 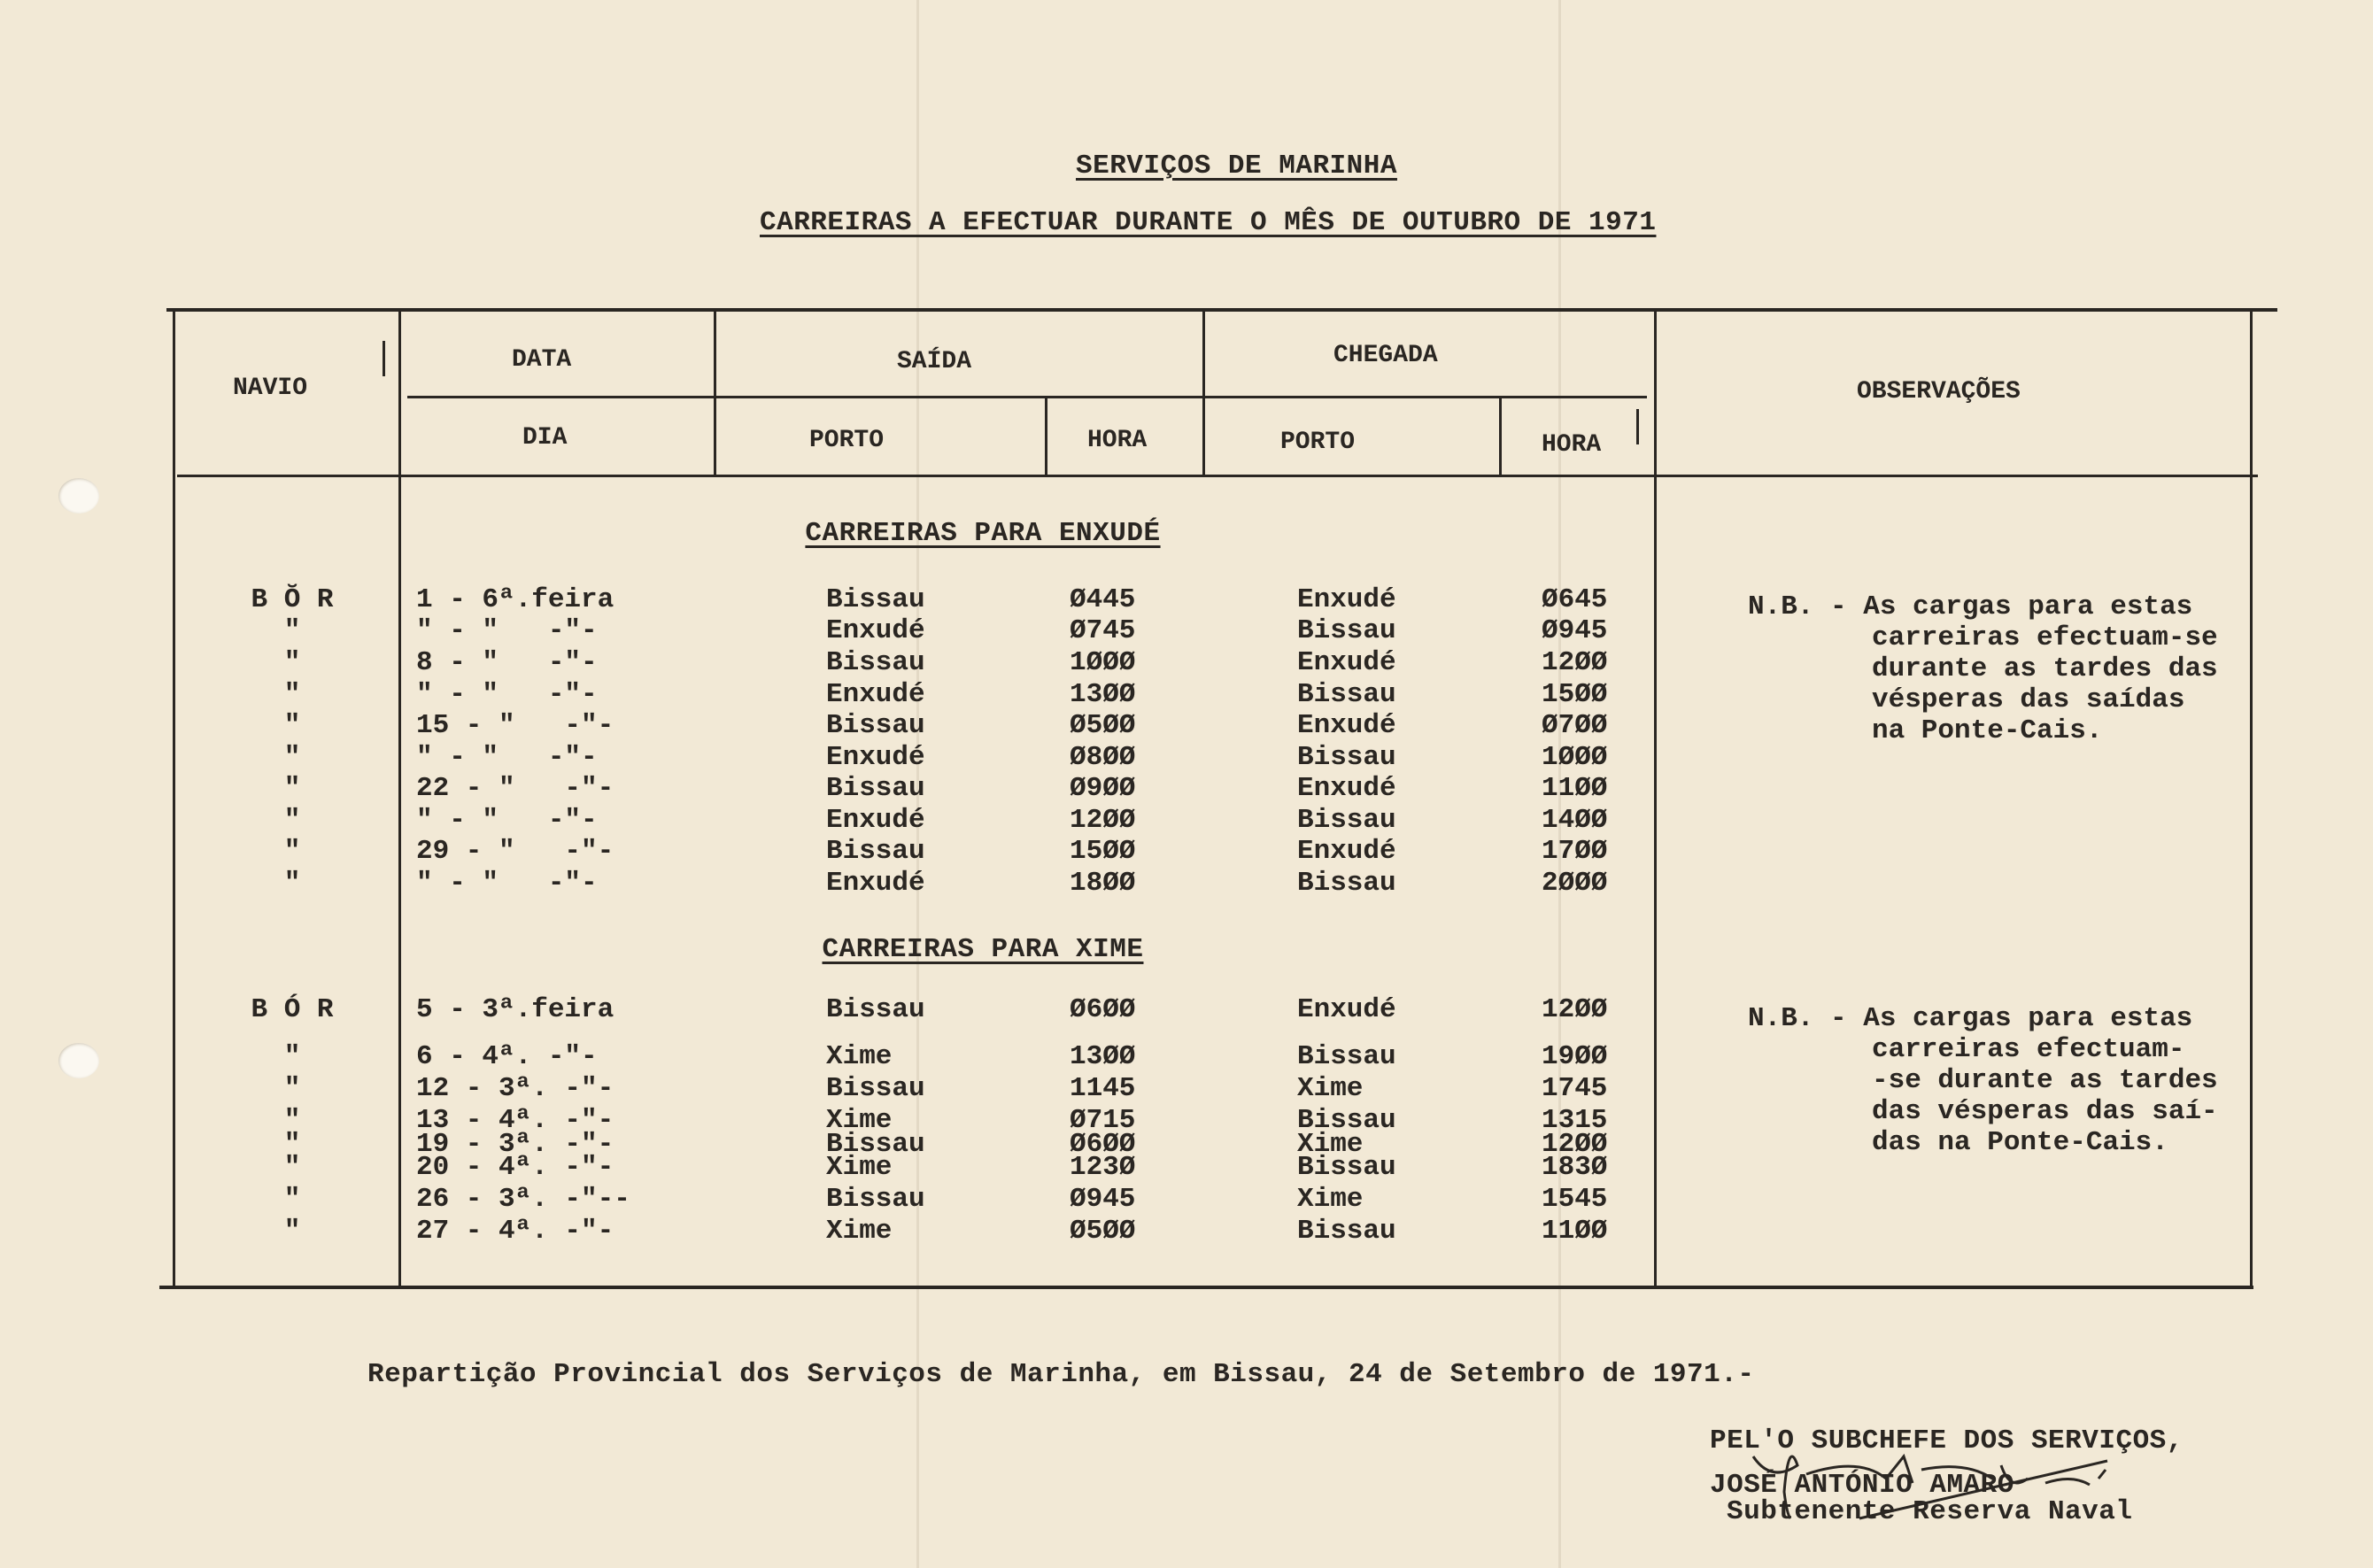 I want to click on cell-chegada-hora: 1ØØØ, so click(x=1575, y=757).